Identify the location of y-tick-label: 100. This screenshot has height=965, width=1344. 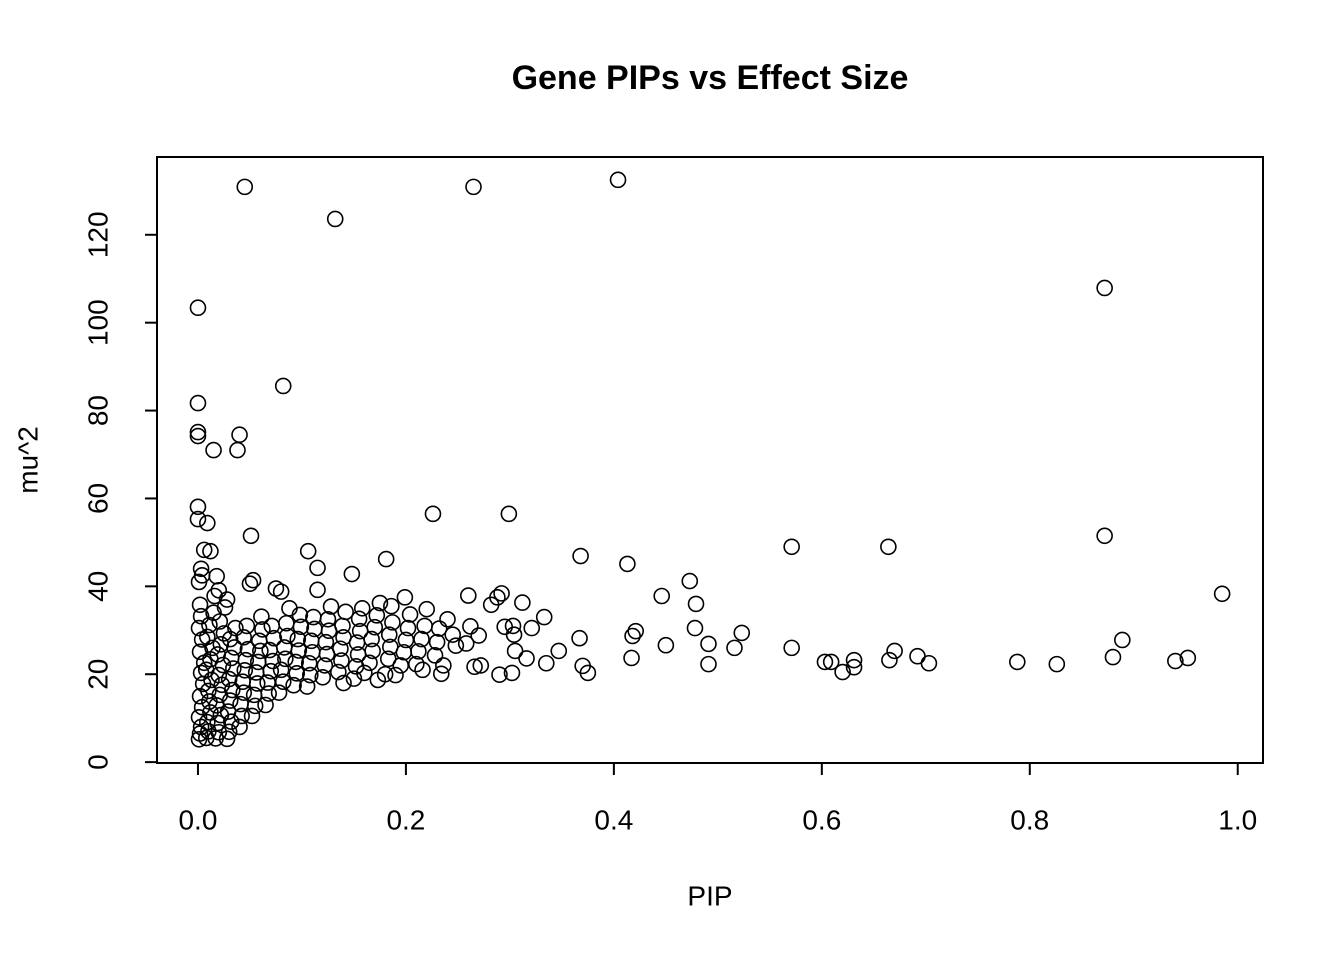
(97, 322).